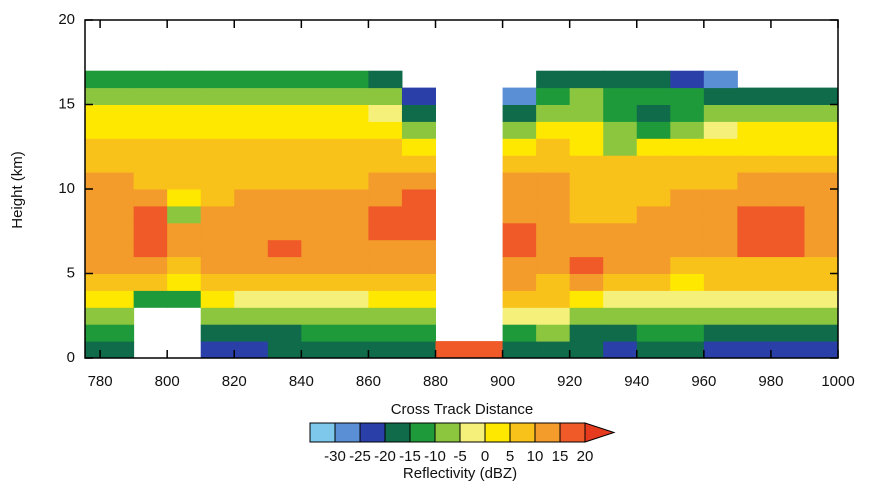  Describe the element at coordinates (560, 456) in the screenshot. I see `colorbar-tick-label: 15` at that location.